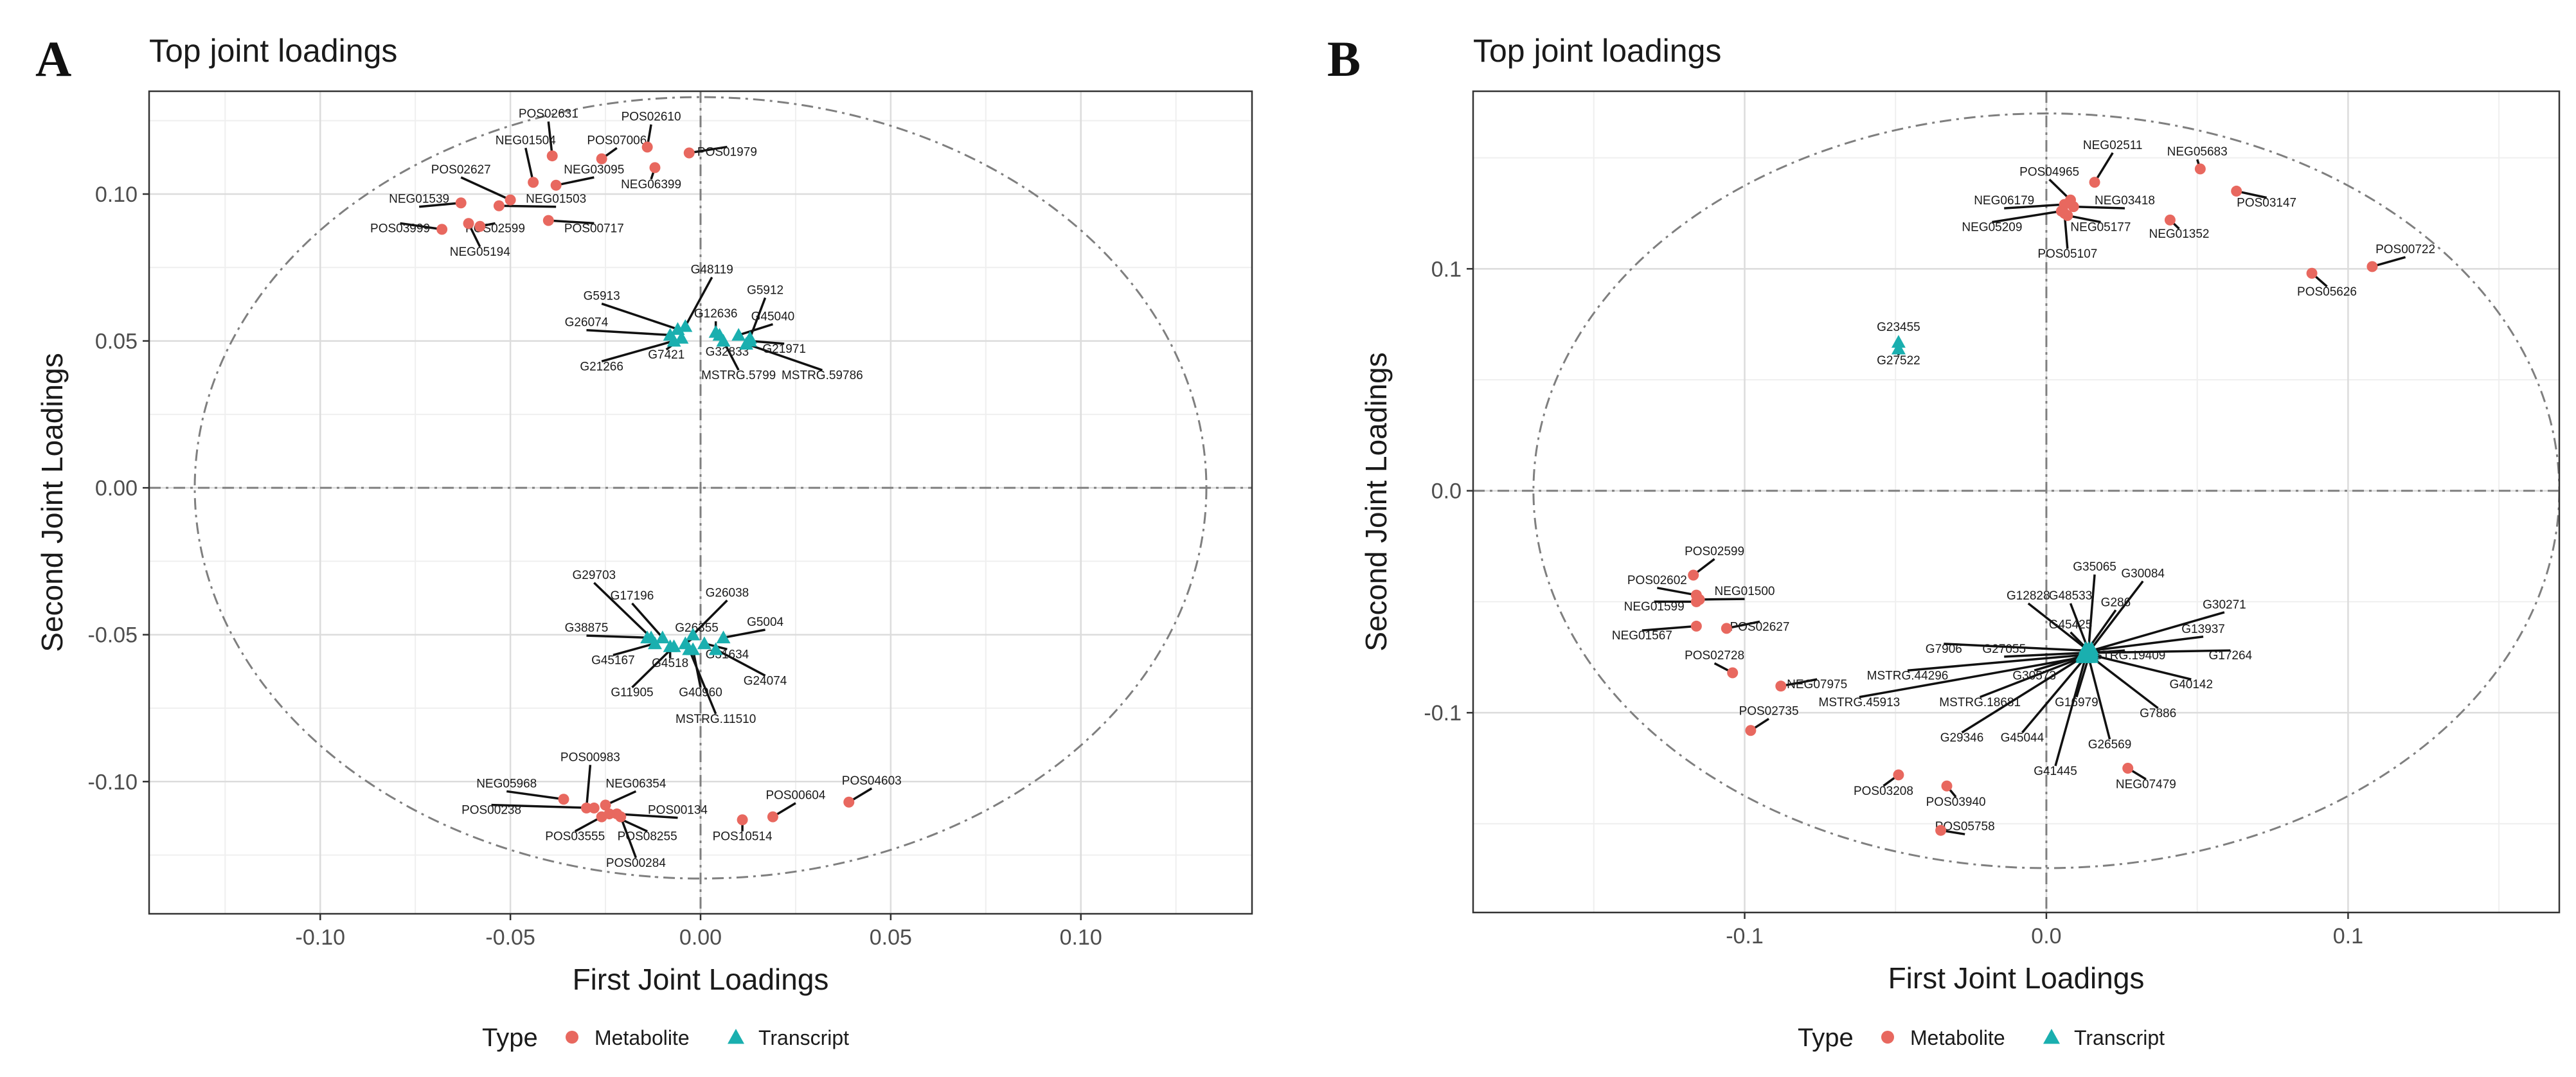 The width and height of the screenshot is (2576, 1077). Describe the element at coordinates (2327, 292) in the screenshot. I see `point-label: POS05626` at that location.